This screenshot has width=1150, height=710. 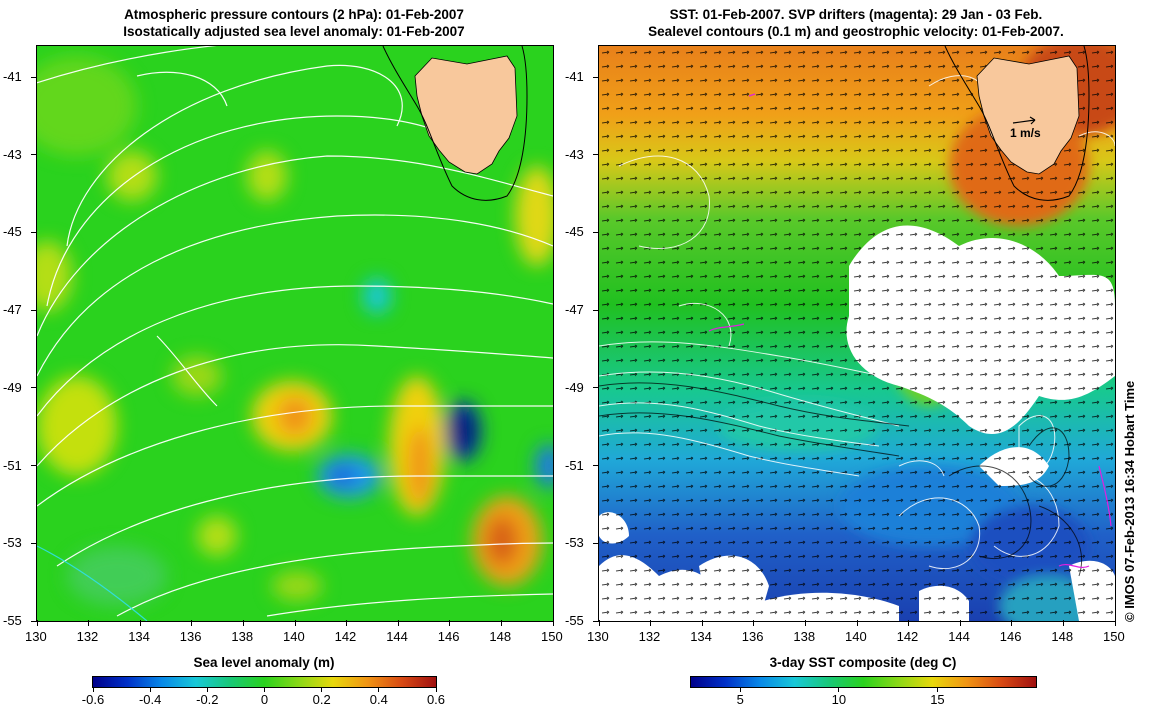 What do you see at coordinates (12, 77) in the screenshot?
I see `left-y-tick-label: -41` at bounding box center [12, 77].